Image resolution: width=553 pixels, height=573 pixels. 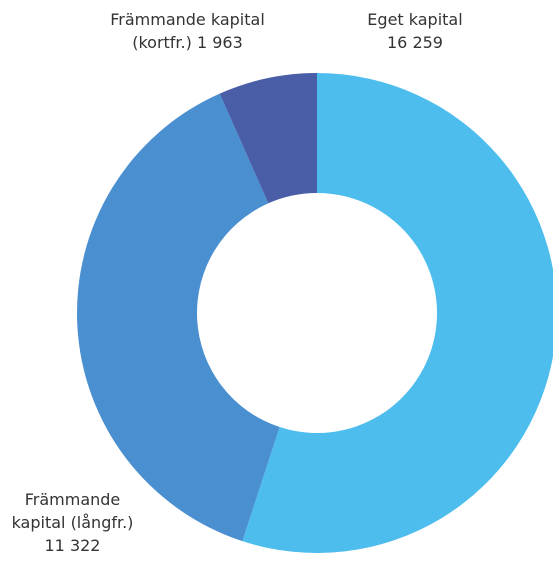 What do you see at coordinates (415, 42) in the screenshot?
I see `value-label: 16 259` at bounding box center [415, 42].